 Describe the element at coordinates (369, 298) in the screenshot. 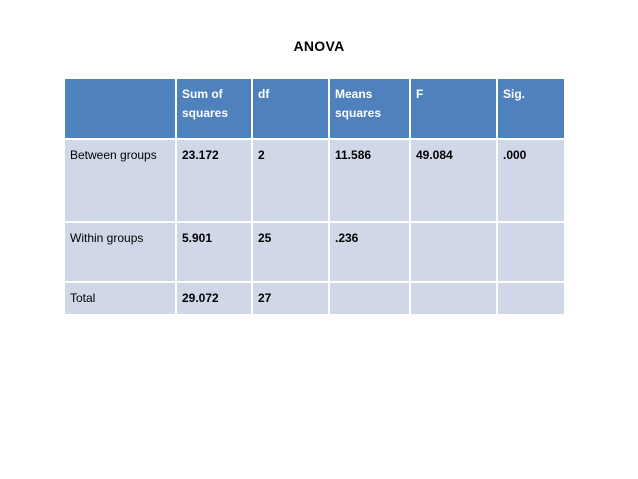

I see `cell-means-squares` at that location.